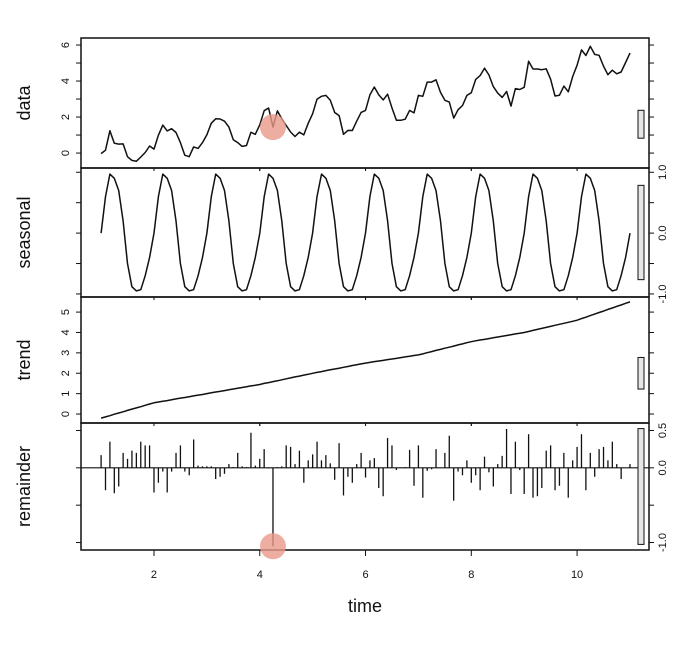 The image size is (700, 650). Describe the element at coordinates (66, 394) in the screenshot. I see `y-tick-label: 1` at that location.